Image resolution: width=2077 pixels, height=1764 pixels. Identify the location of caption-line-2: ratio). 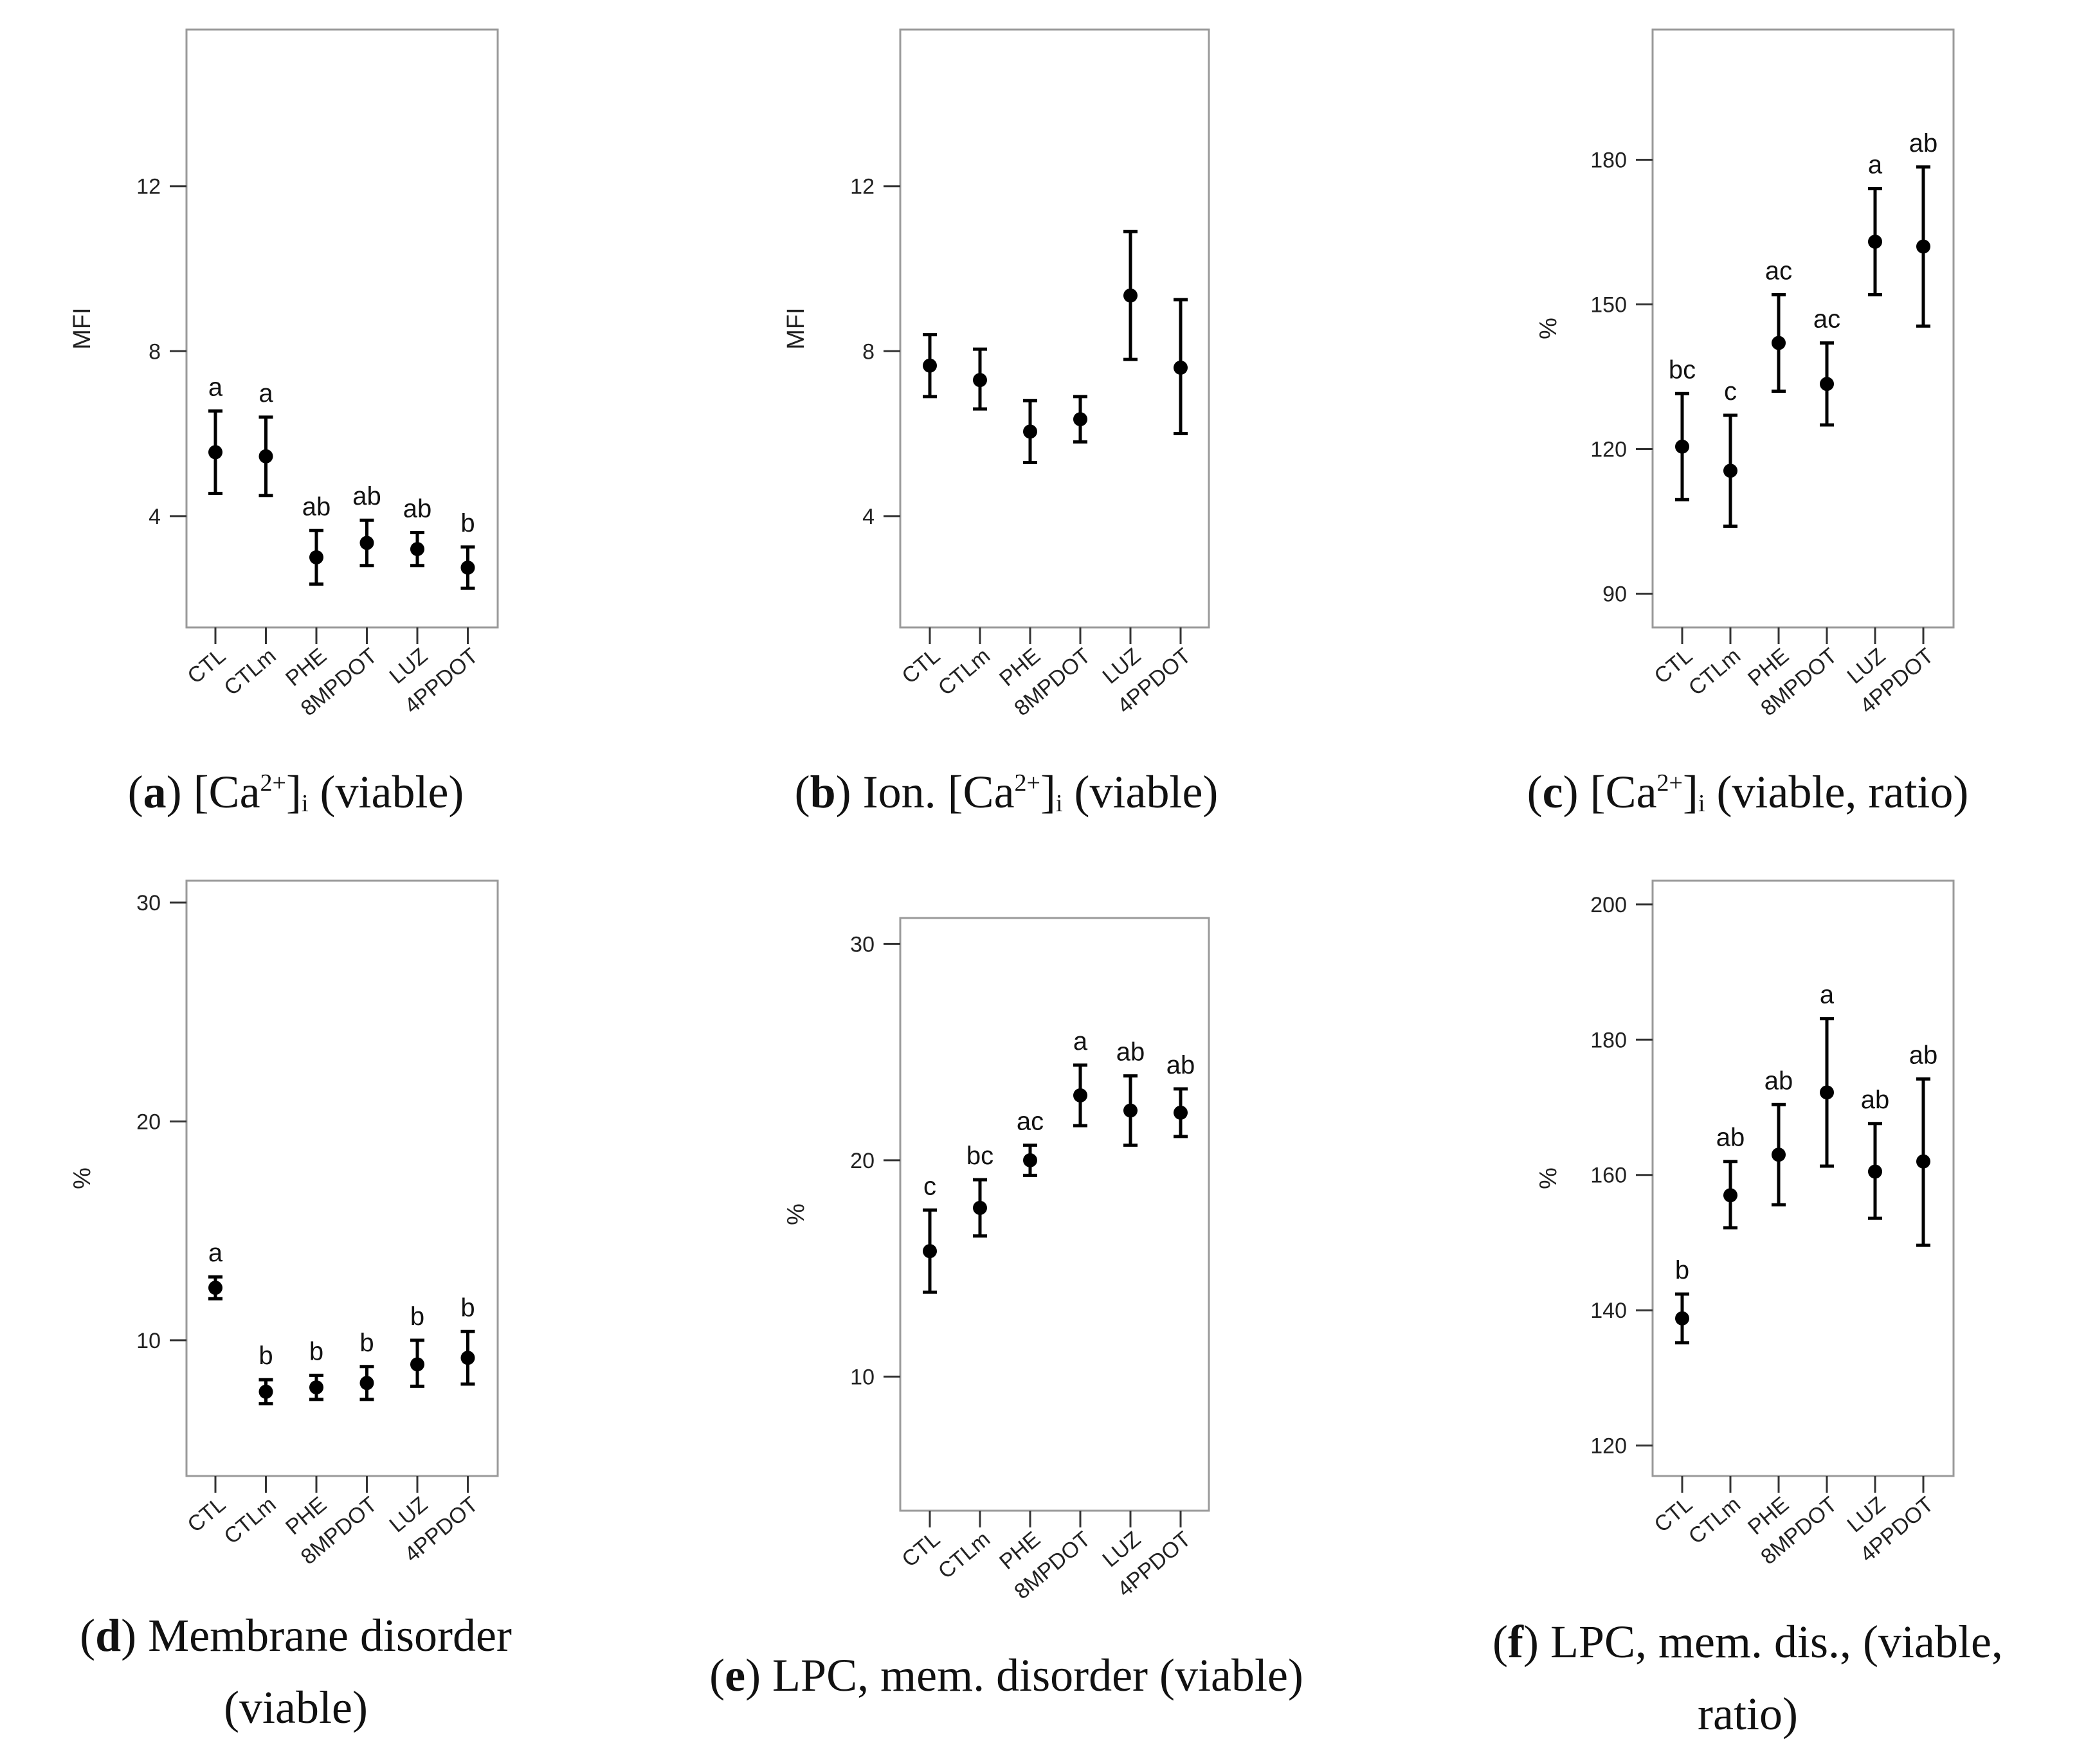
(1748, 1714).